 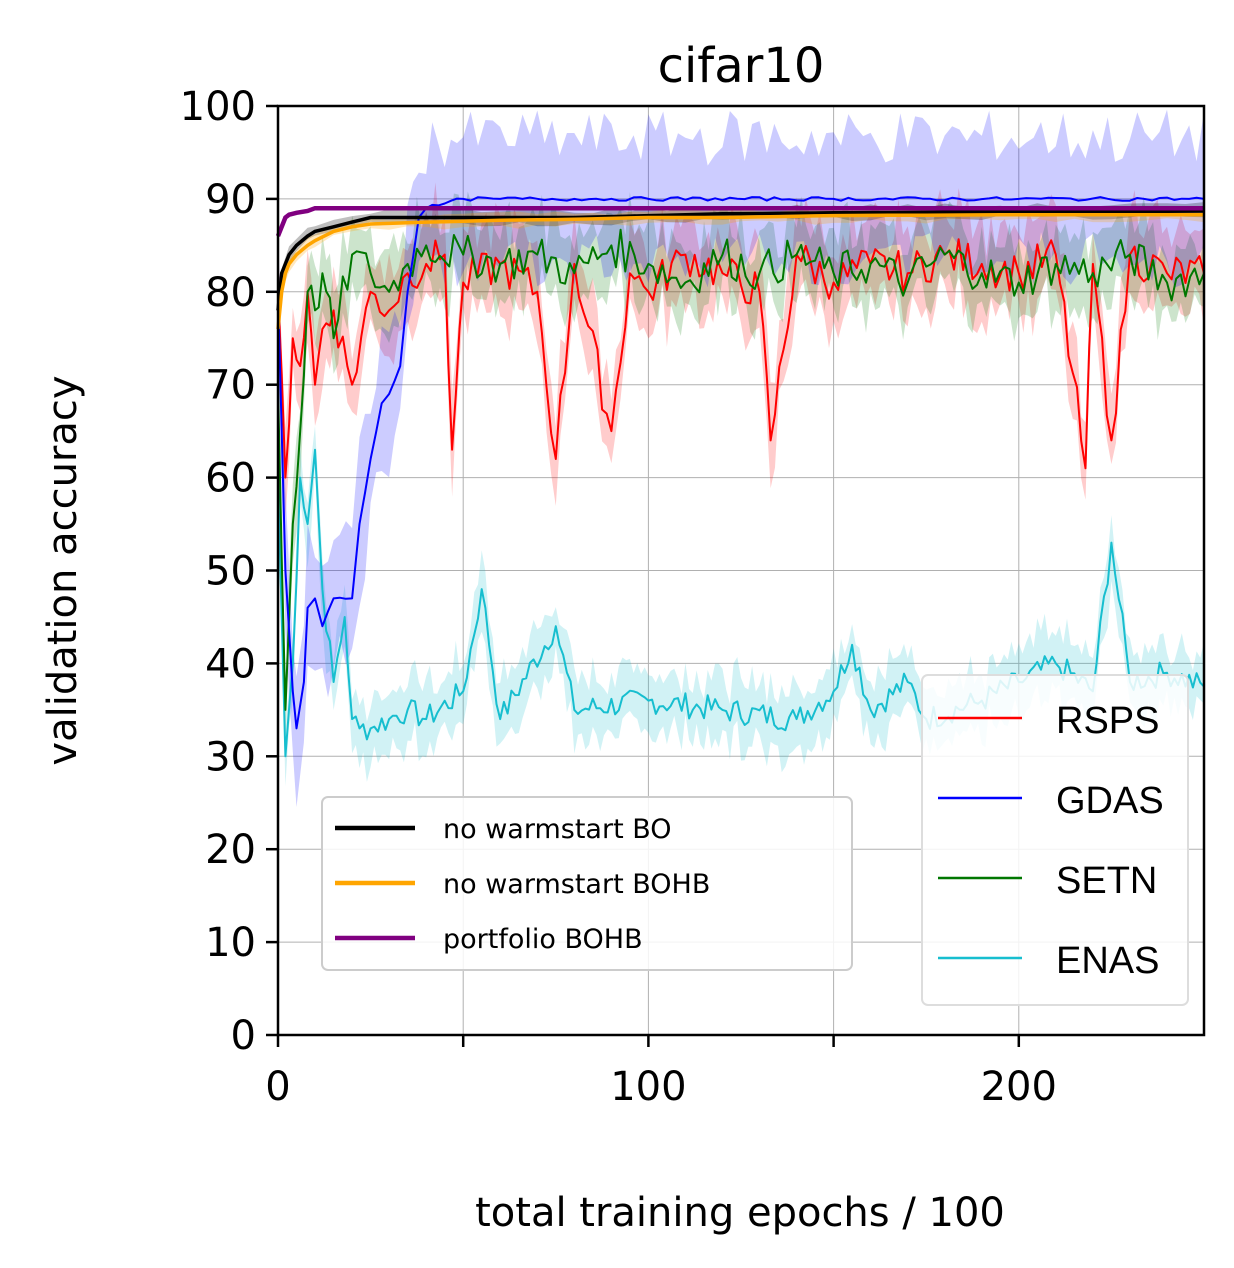 I want to click on y-tick-label: 10, so click(x=230, y=943).